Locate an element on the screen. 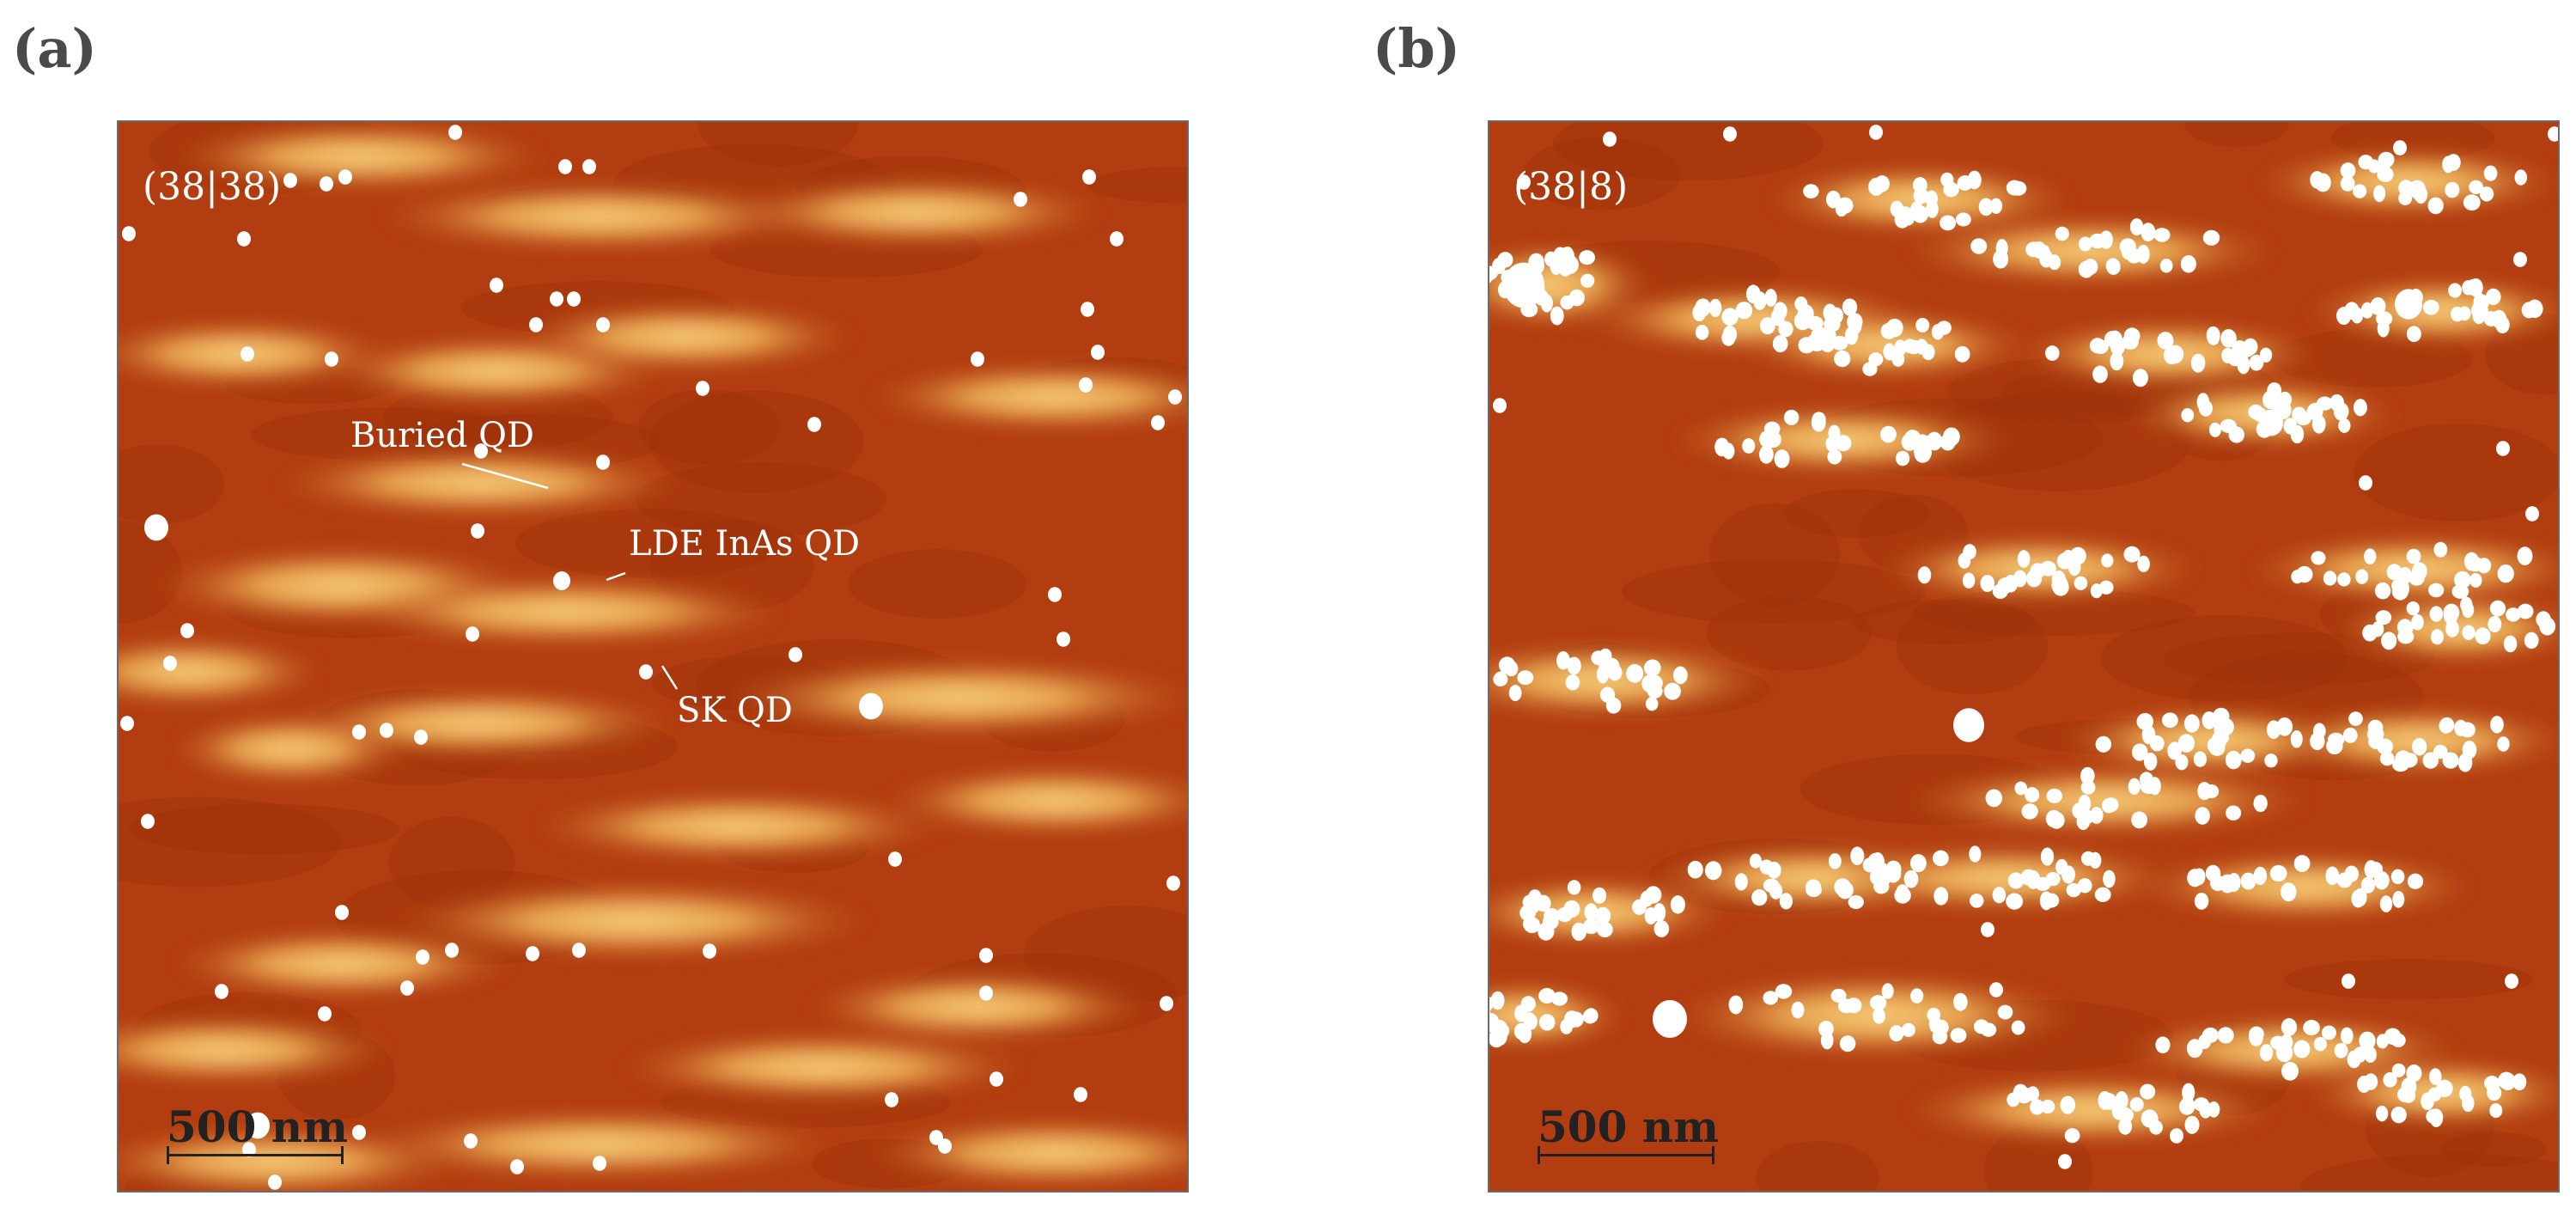  sample-label-a: (38|38) is located at coordinates (212, 187).